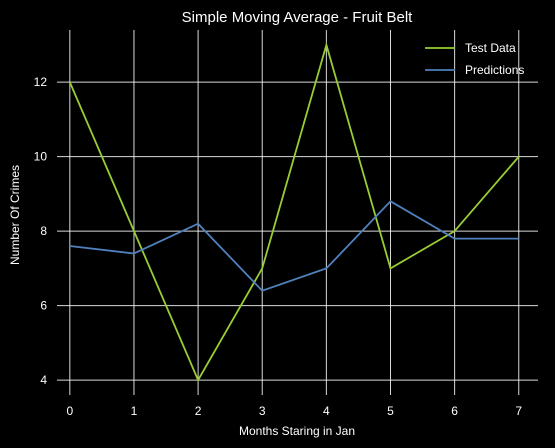 Image resolution: width=555 pixels, height=448 pixels. I want to click on x-tick-label: 5, so click(390, 411).